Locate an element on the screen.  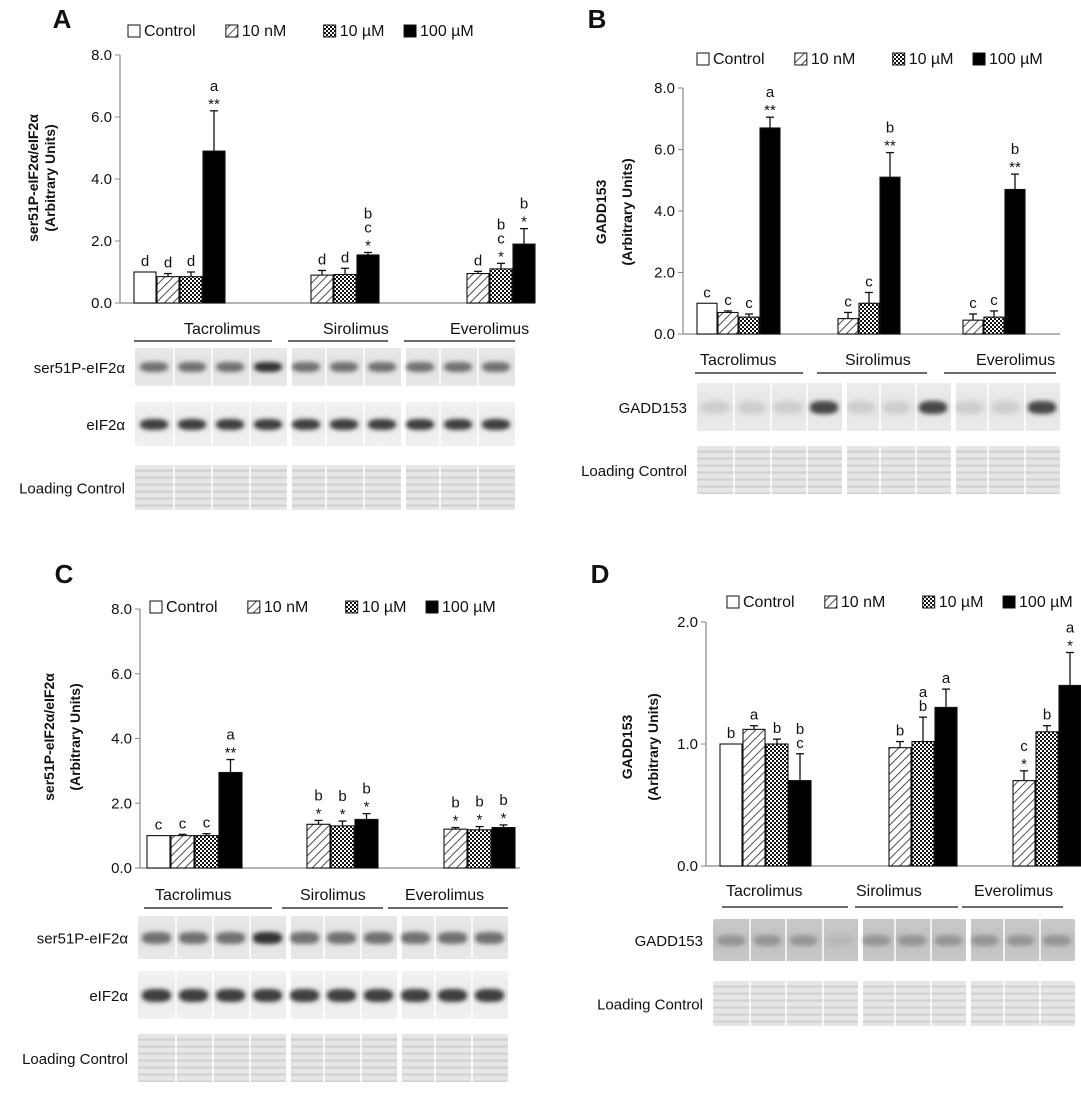
y-tick-label: 0.0 is located at coordinates (664, 334).